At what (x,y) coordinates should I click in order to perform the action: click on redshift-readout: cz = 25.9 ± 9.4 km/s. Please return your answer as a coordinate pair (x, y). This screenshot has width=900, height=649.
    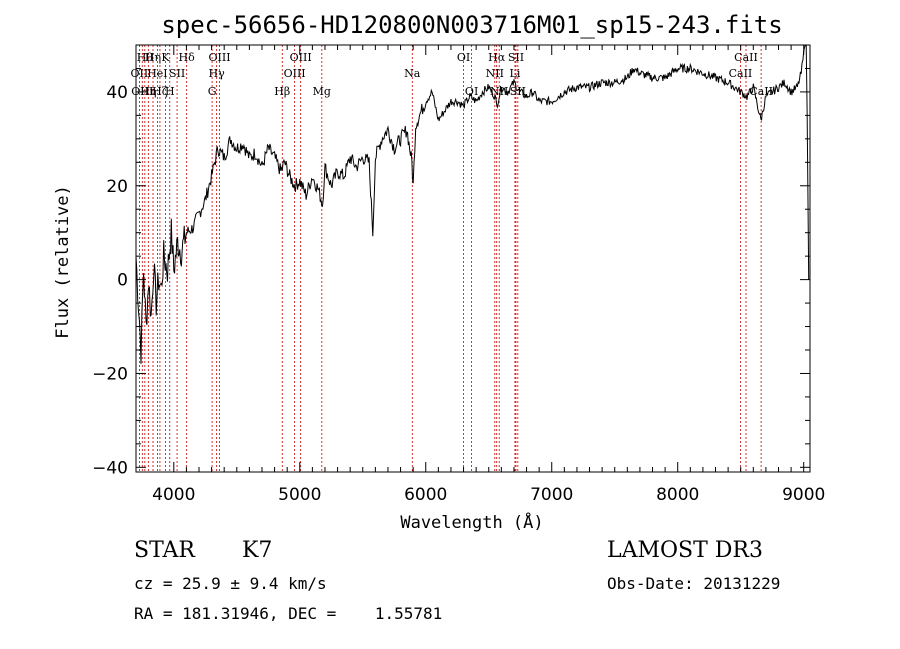
    Looking at the image, I should click on (230, 583).